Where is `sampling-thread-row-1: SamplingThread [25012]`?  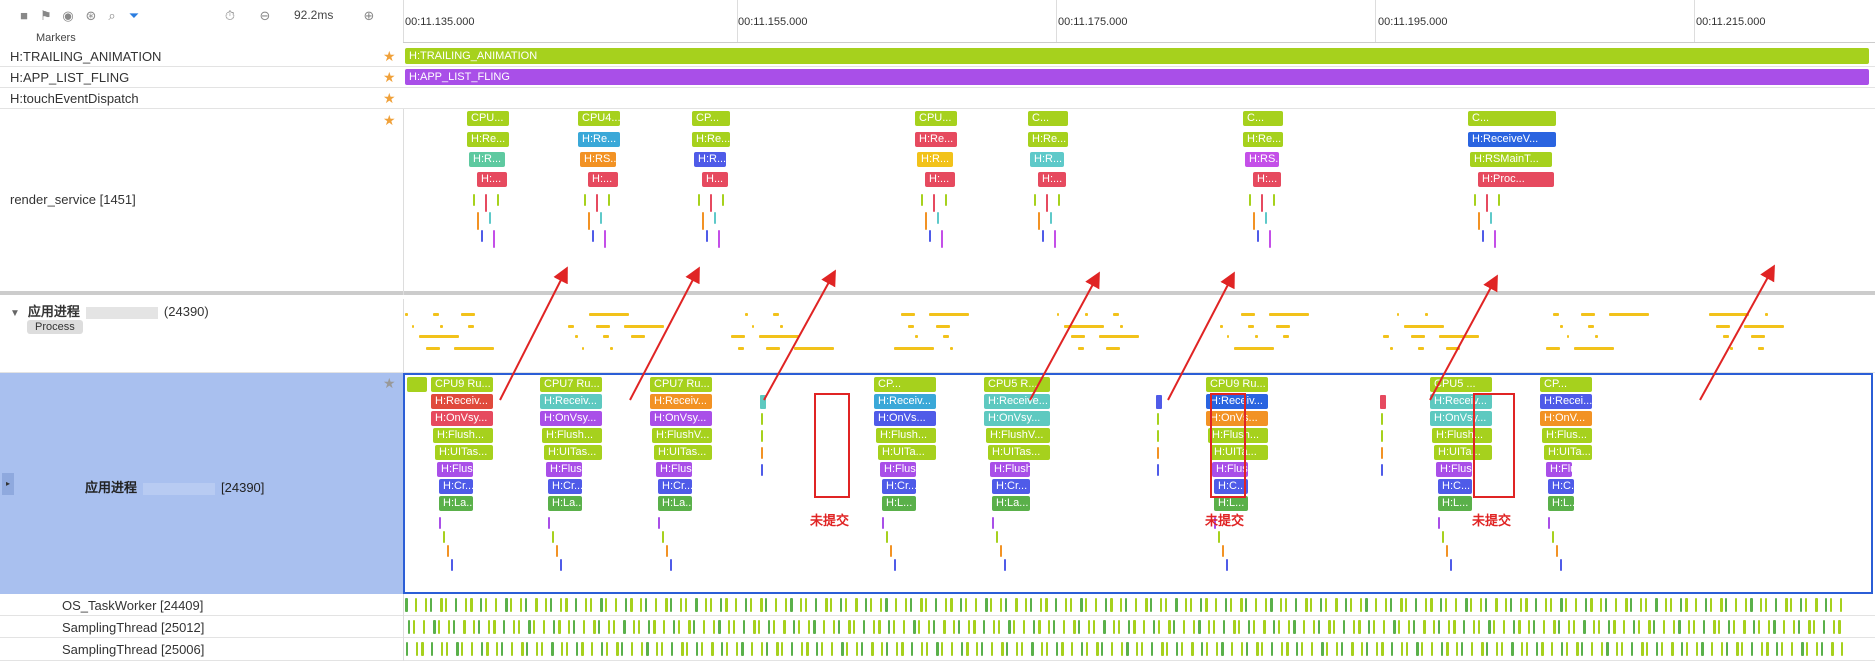
sampling-thread-row-1: SamplingThread [25012] is located at coordinates (937, 627).